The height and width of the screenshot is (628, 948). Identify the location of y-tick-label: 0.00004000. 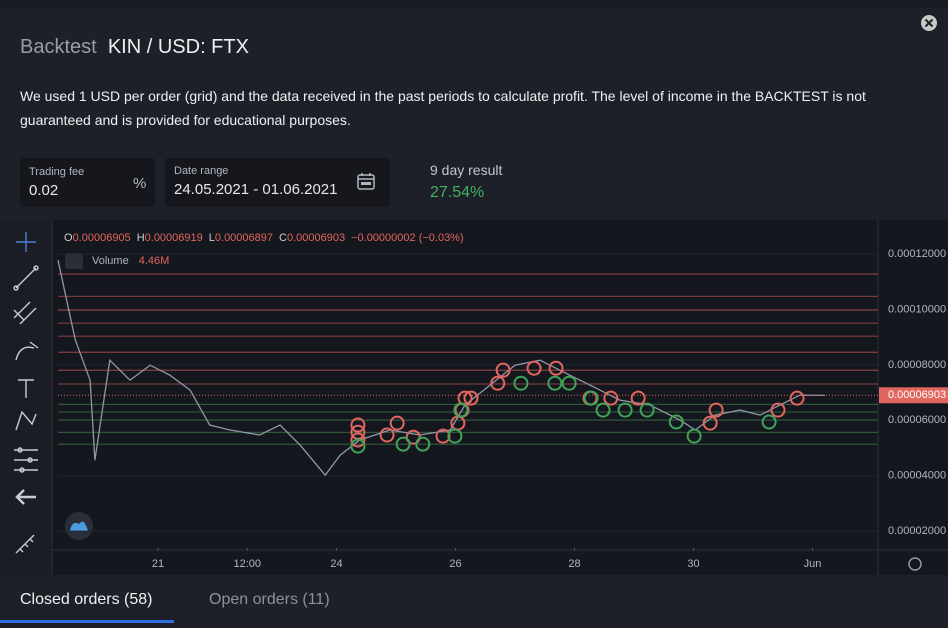
(917, 476).